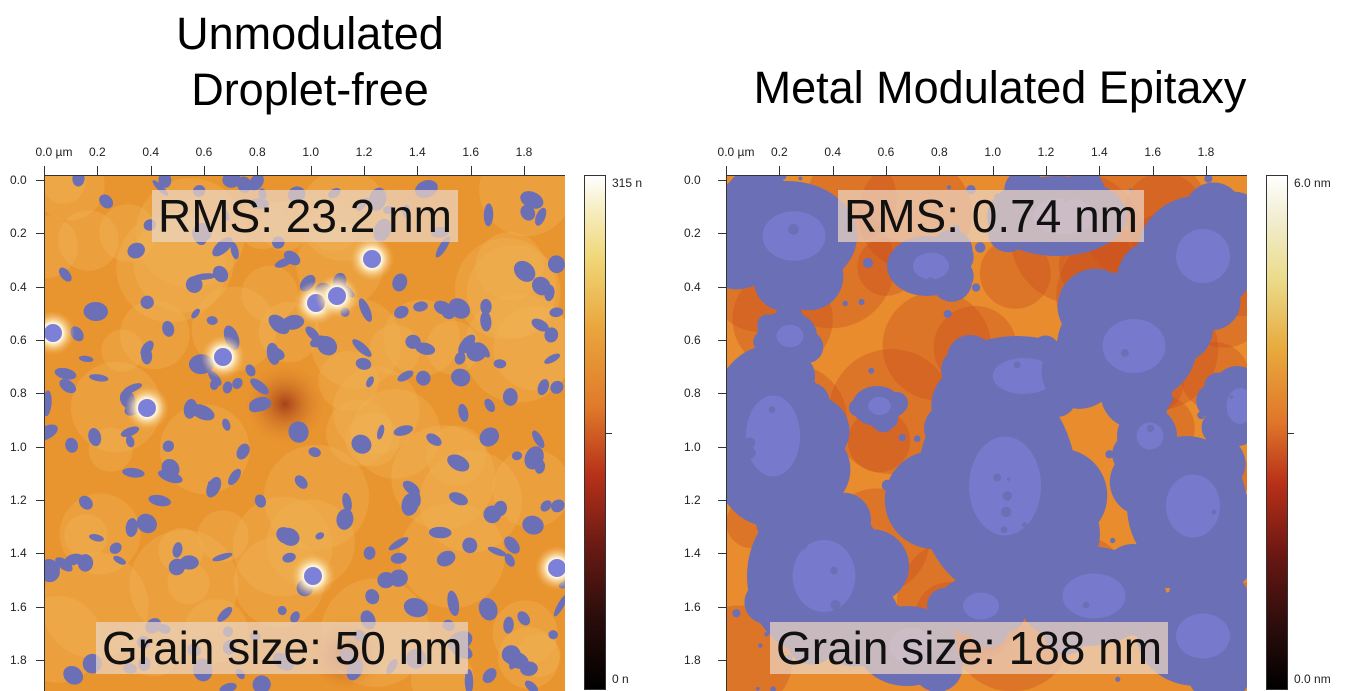 The height and width of the screenshot is (691, 1349). I want to click on left-y-tick-label: 0.6, so click(18, 340).